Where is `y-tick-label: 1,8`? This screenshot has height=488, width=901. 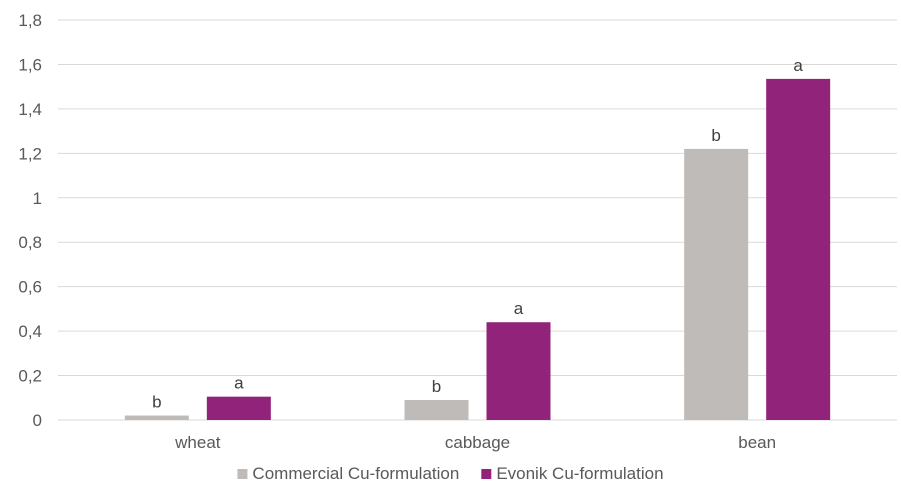 y-tick-label: 1,8 is located at coordinates (30, 20).